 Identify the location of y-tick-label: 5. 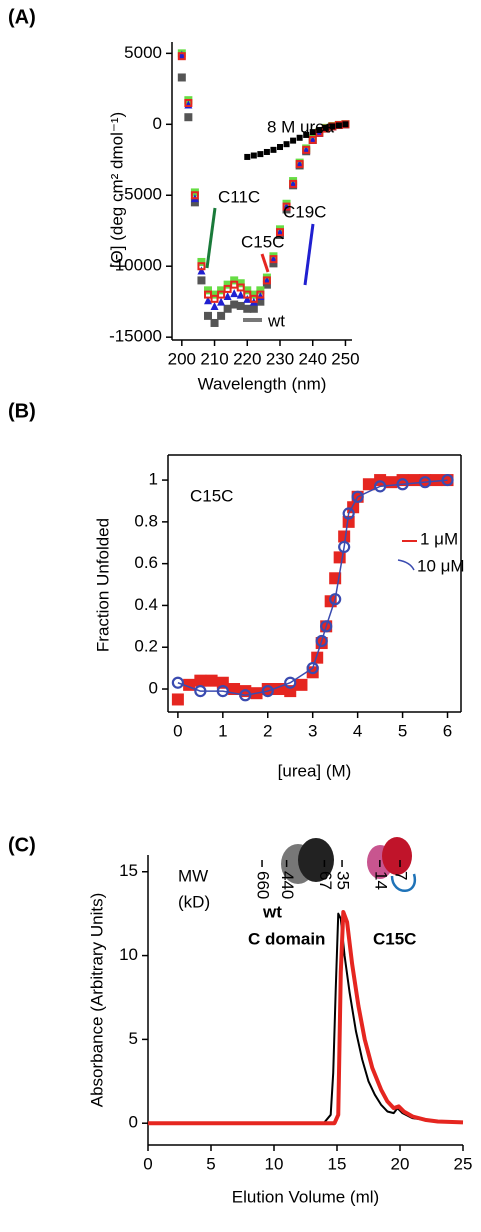
(133, 1038).